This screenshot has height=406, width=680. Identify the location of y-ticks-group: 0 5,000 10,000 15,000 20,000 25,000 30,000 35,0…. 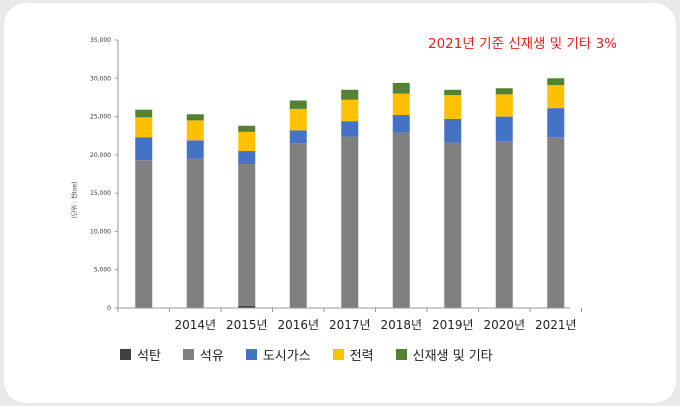
(104, 174).